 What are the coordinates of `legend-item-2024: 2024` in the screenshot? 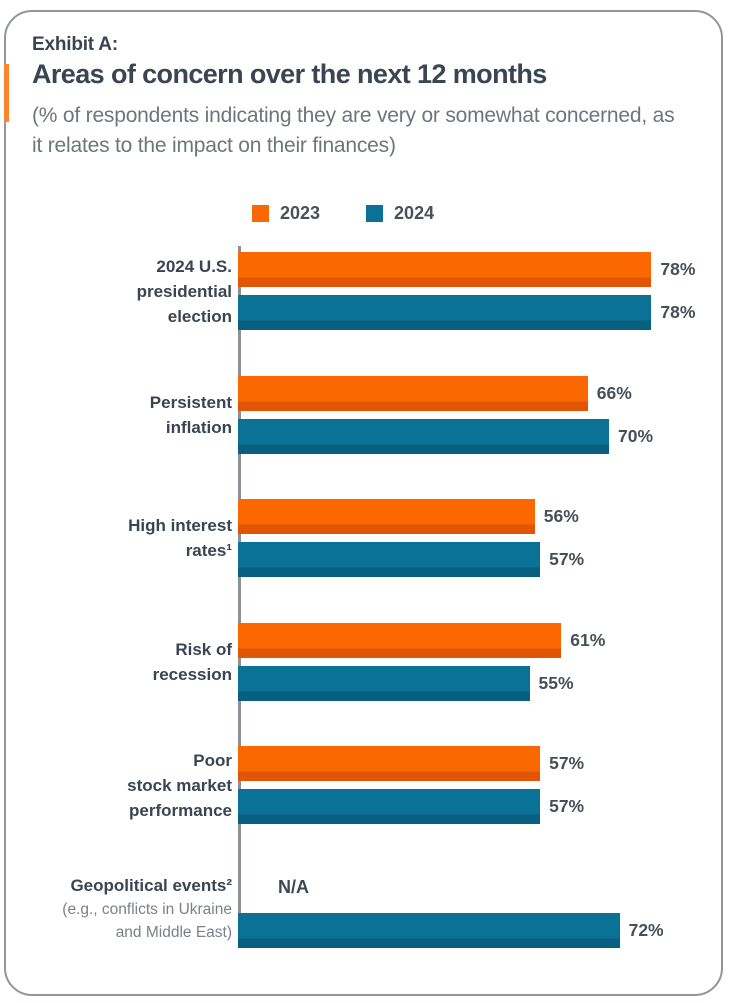 It's located at (400, 213).